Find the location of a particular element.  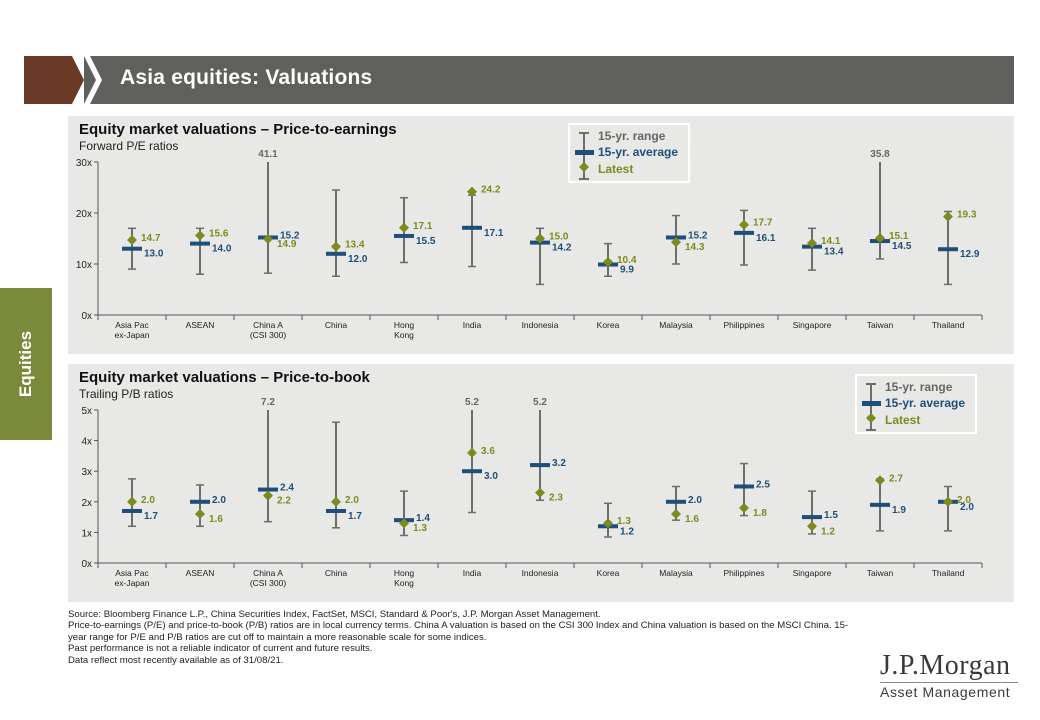

pe-latest-label: 15.6 is located at coordinates (219, 233).